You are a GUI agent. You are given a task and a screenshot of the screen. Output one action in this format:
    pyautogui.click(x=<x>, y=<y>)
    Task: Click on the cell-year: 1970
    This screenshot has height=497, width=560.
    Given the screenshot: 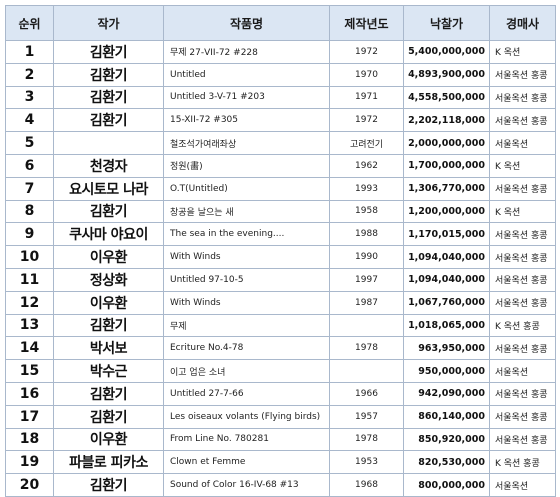 What is the action you would take?
    pyautogui.click(x=366, y=74)
    